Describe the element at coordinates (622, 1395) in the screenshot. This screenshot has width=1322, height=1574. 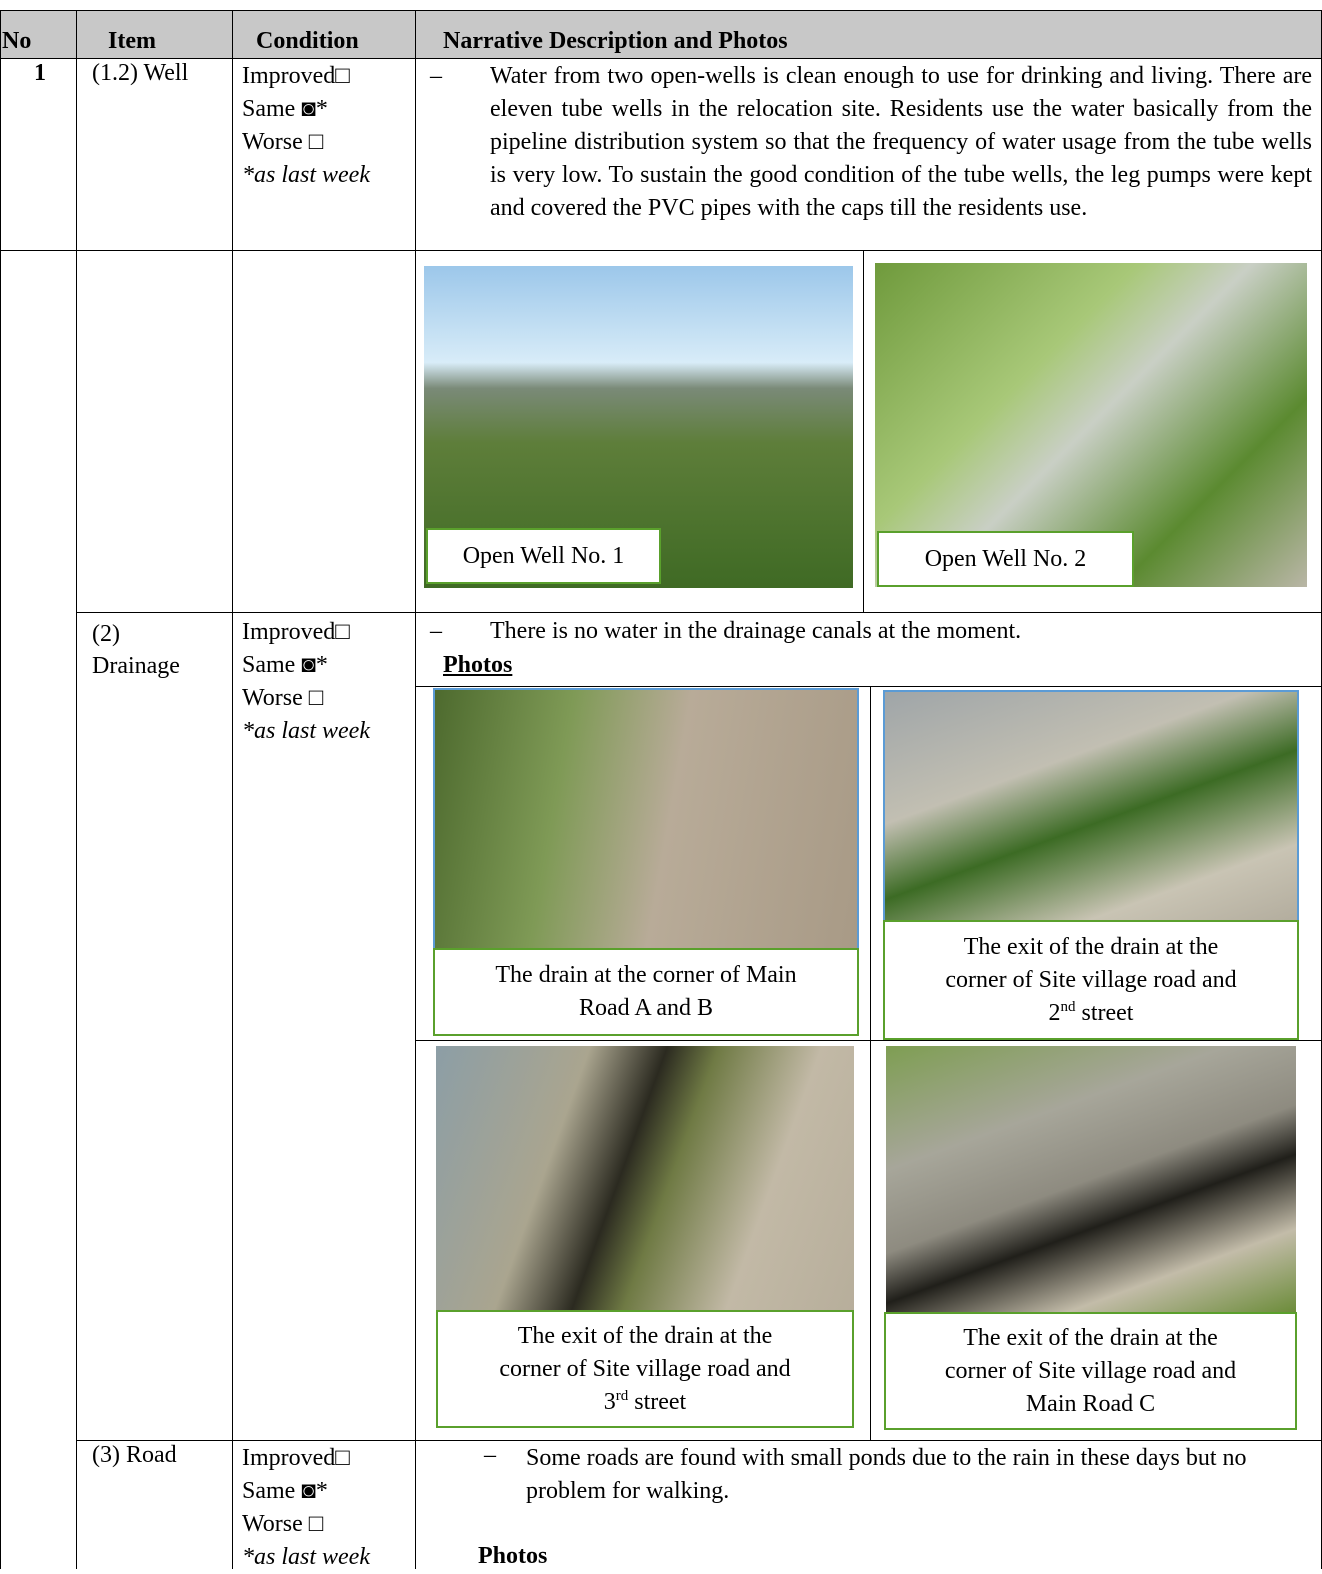
I see `caption-sup: rd` at that location.